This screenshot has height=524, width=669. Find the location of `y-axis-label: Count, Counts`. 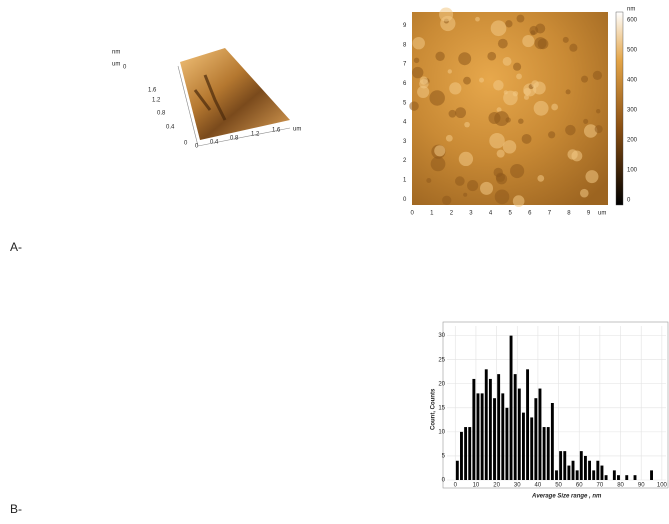

y-axis-label: Count, Counts is located at coordinates (434, 409).